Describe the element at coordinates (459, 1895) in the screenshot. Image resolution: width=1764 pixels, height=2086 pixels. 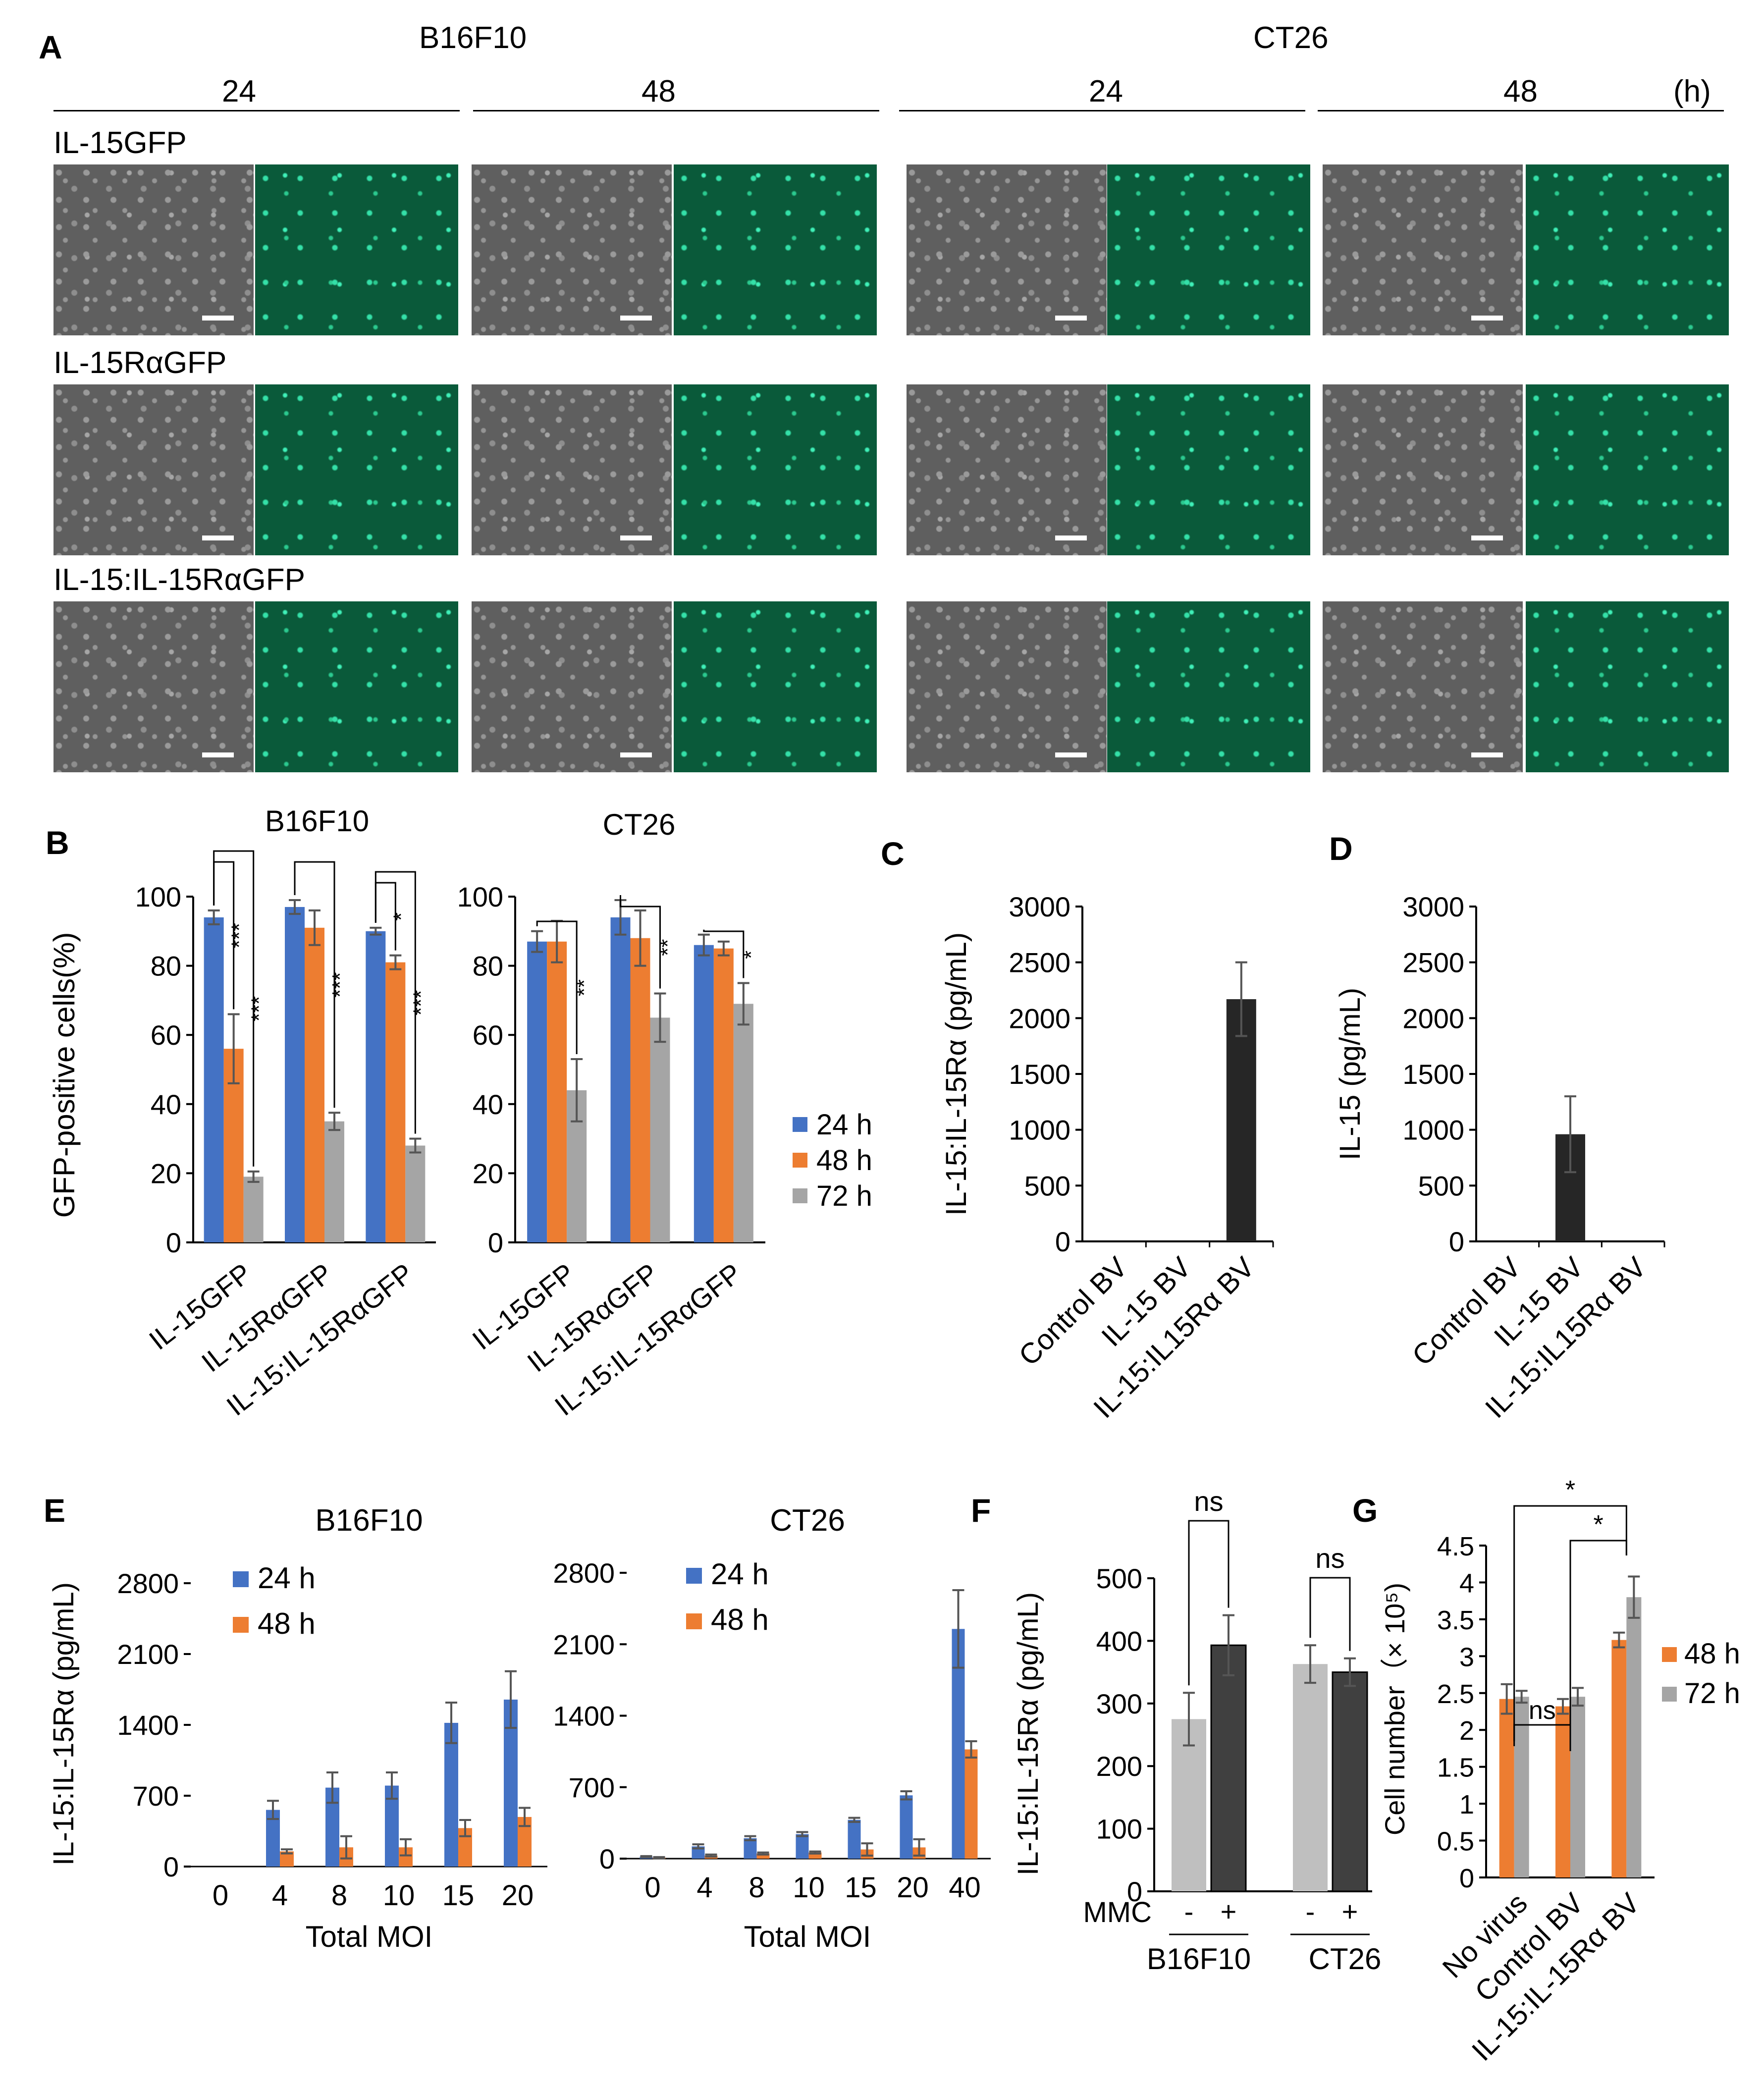
I see `x-tick-label: 15` at that location.